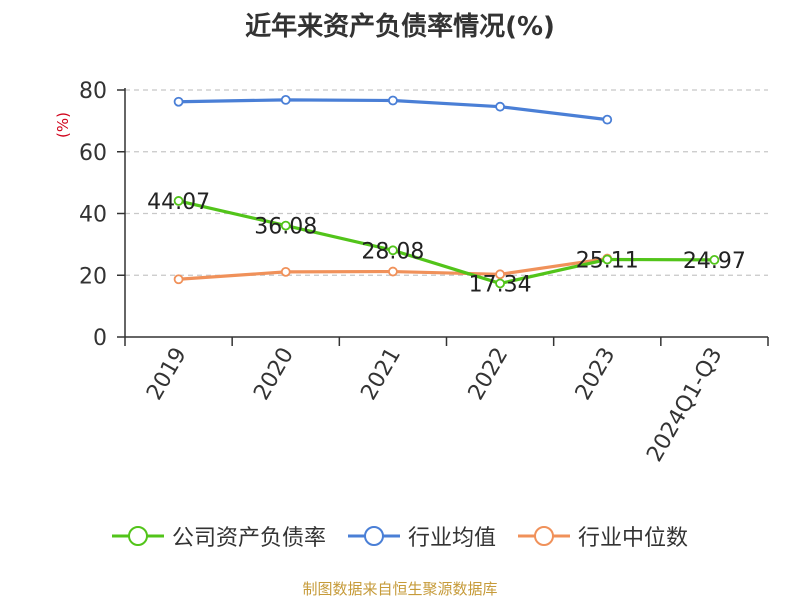 The height and width of the screenshot is (600, 800). Describe the element at coordinates (451, 538) in the screenshot. I see `legend-label: 行业均值` at that location.